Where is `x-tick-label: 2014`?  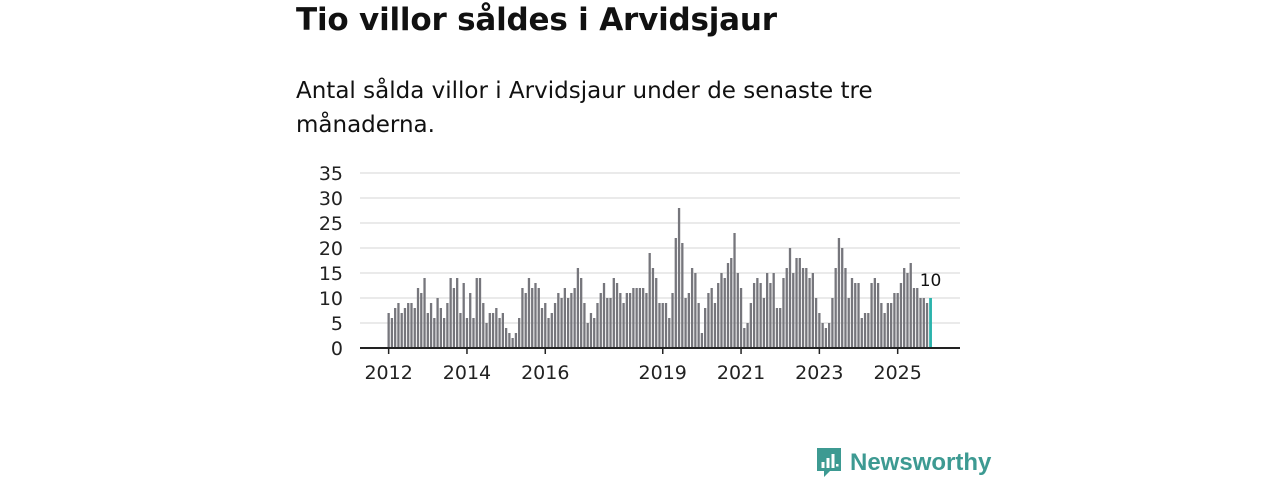
x-tick-label: 2014 is located at coordinates (467, 373).